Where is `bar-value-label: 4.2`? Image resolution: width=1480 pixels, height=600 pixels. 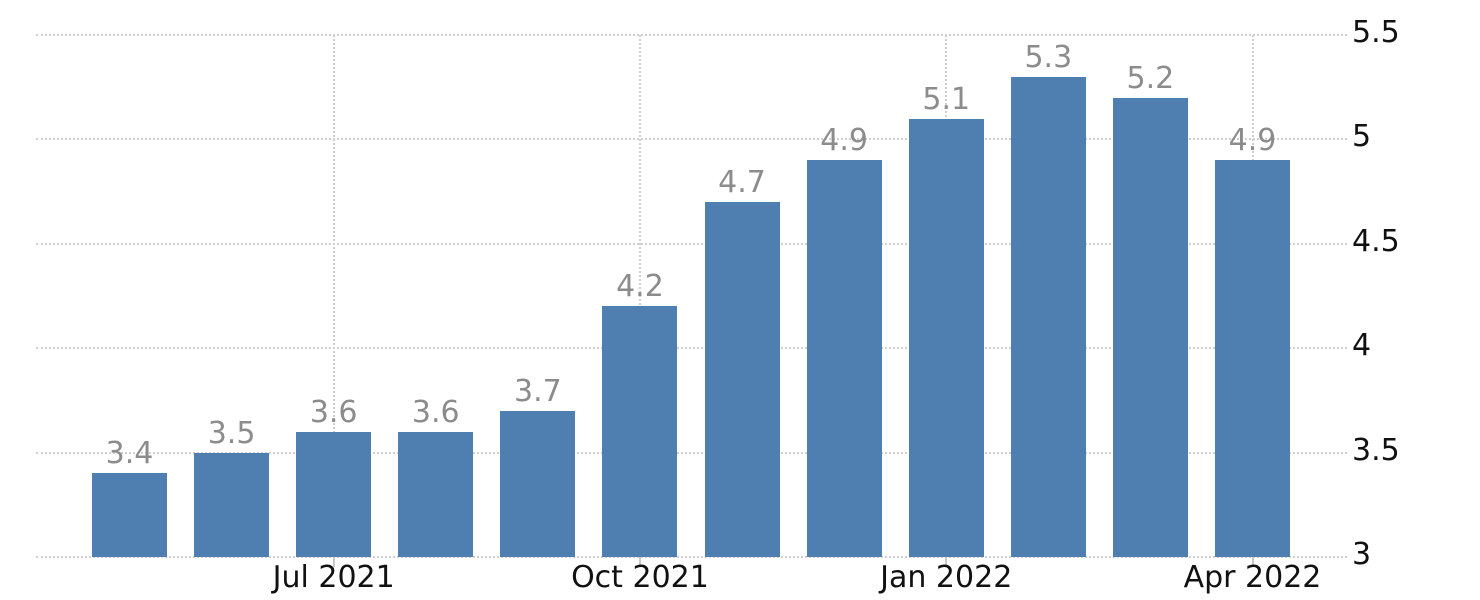
bar-value-label: 4.2 is located at coordinates (640, 287).